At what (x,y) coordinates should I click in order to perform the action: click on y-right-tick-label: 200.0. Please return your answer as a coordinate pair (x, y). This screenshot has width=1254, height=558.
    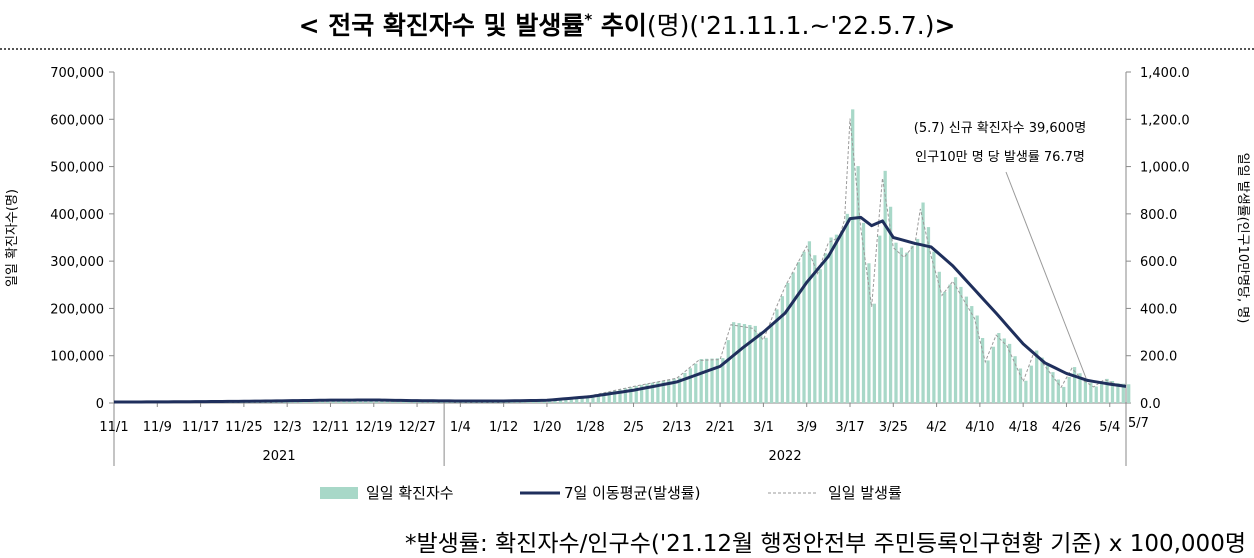
    Looking at the image, I should click on (1158, 357).